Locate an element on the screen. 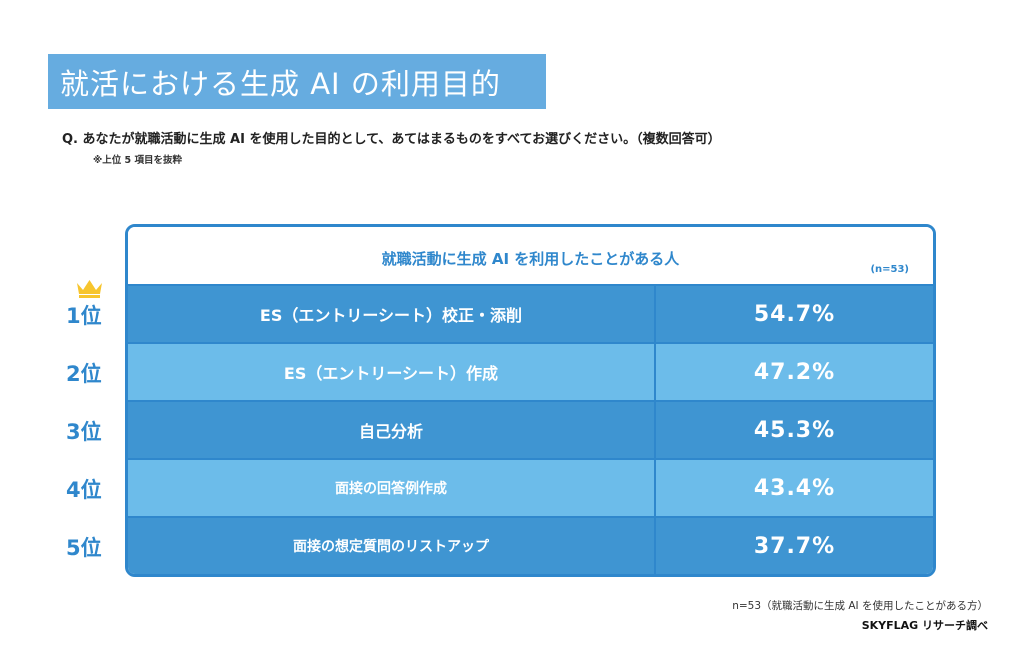 This screenshot has width=1024, height=649. table-header: 就職活動に生成 AI を利用したことがある人 (n=53) is located at coordinates (530, 255).